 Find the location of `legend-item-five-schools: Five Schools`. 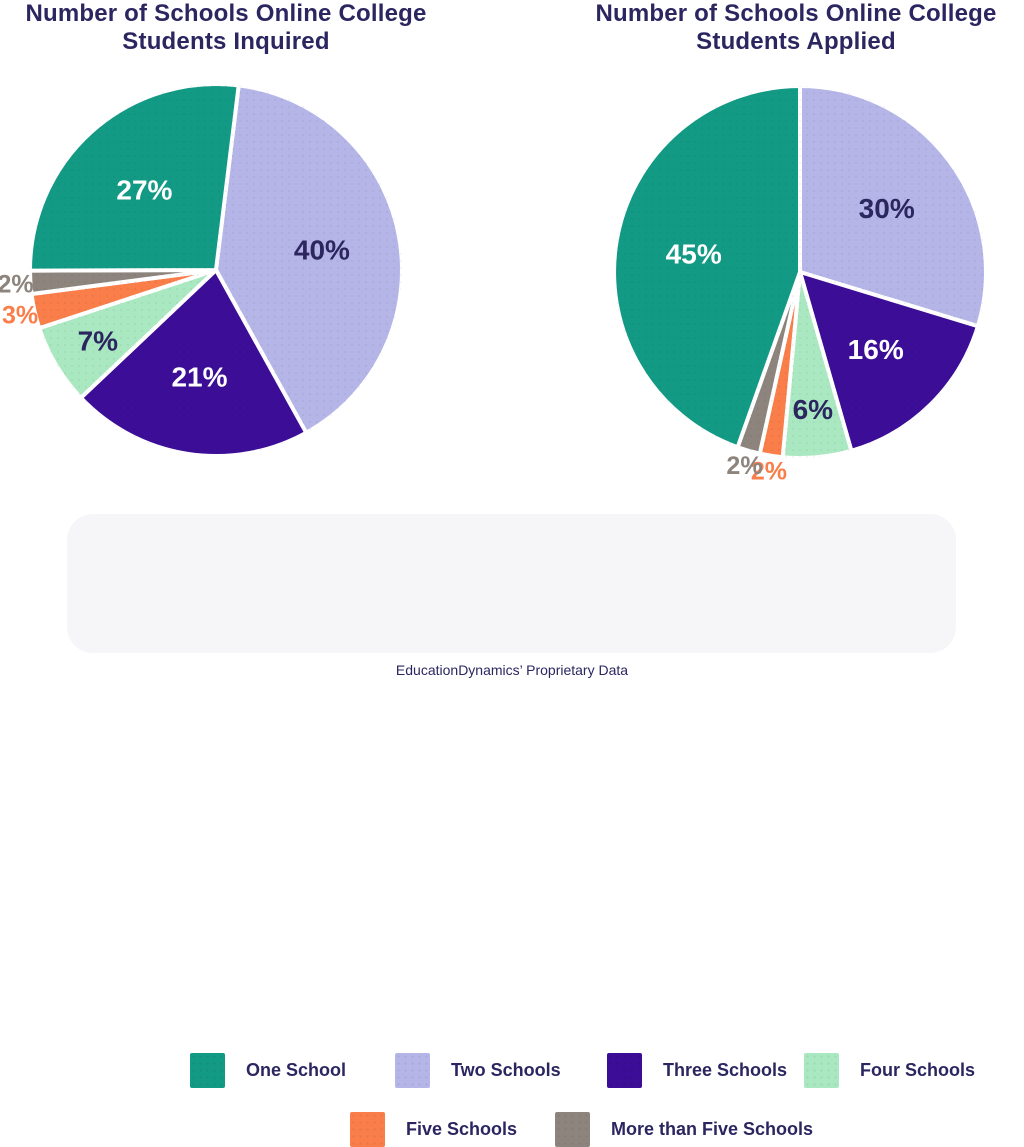

legend-item-five-schools: Five Schools is located at coordinates (433, 1129).